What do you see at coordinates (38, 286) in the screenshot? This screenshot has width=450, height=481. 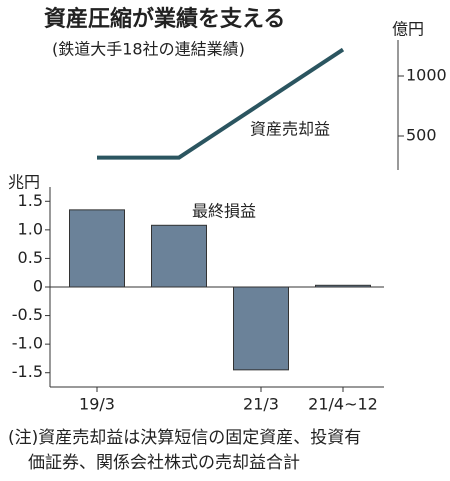 I see `y-tick-label: 0` at bounding box center [38, 286].